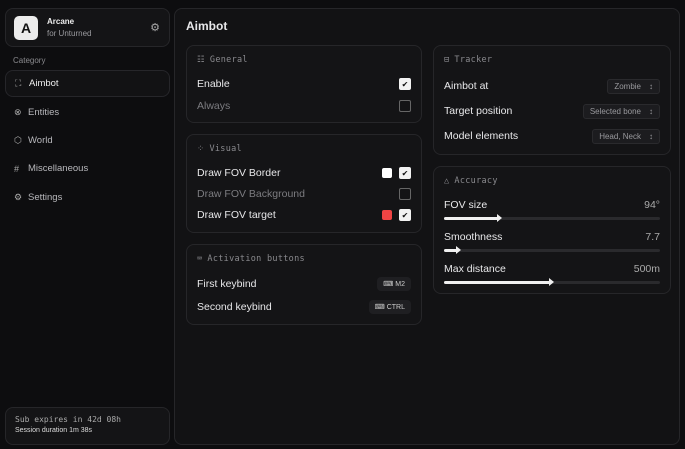 The width and height of the screenshot is (685, 449). Describe the element at coordinates (615, 111) in the screenshot. I see `select-value: Selected bone` at that location.